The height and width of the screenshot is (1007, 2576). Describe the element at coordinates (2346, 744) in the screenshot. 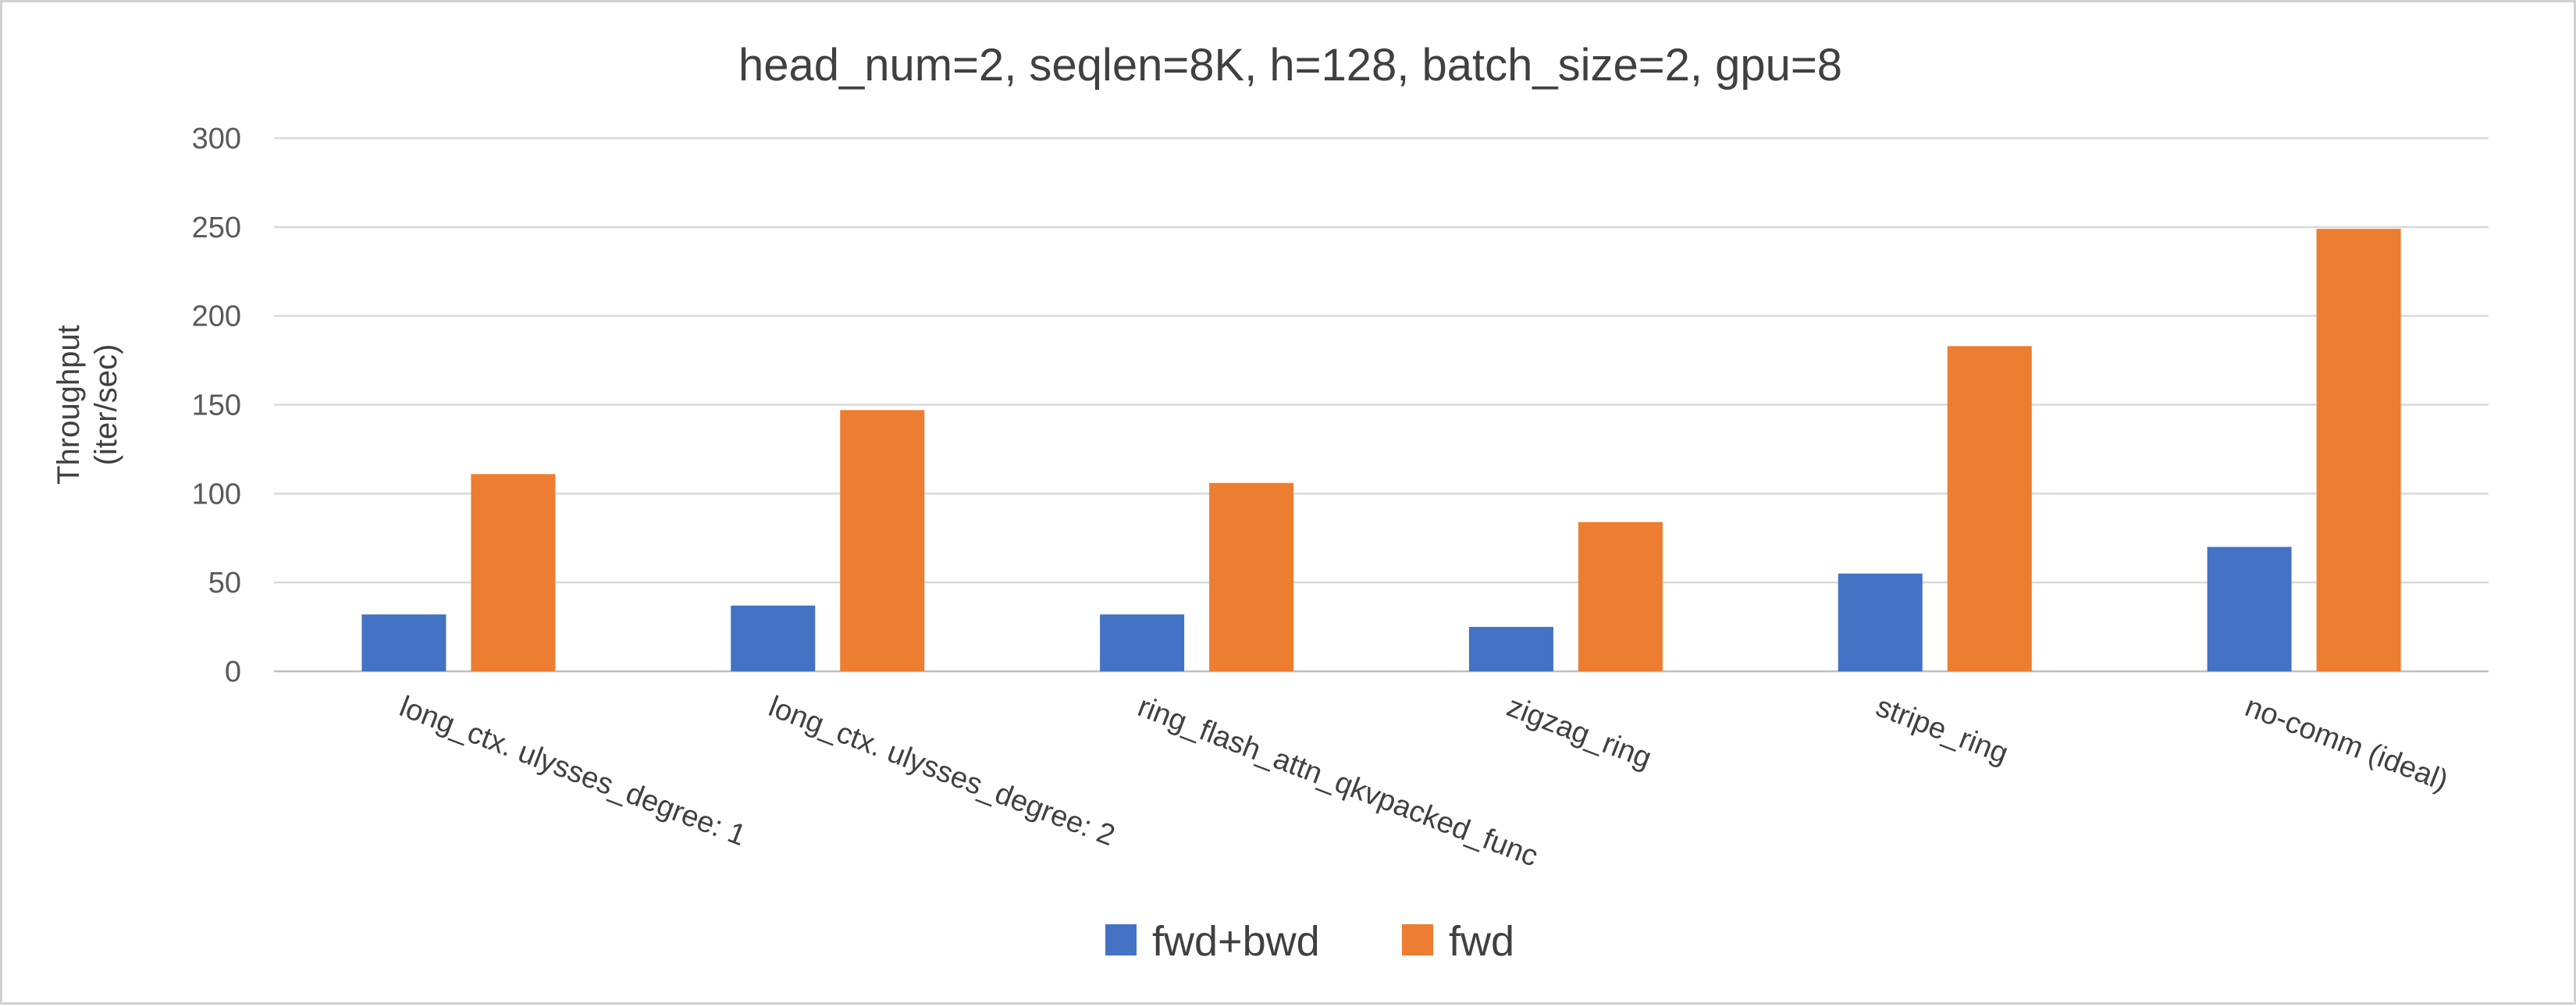

I see `x-category-label: no-comm (ideal)` at that location.